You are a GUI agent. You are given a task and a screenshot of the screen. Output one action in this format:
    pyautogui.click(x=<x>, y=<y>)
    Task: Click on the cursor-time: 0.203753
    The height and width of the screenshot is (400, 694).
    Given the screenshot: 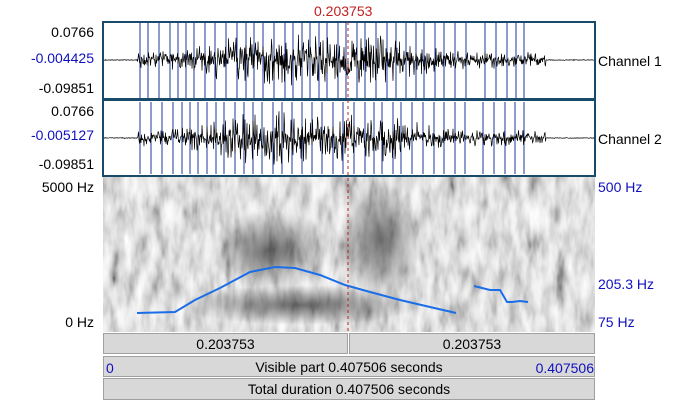 What is the action you would take?
    pyautogui.click(x=343, y=11)
    